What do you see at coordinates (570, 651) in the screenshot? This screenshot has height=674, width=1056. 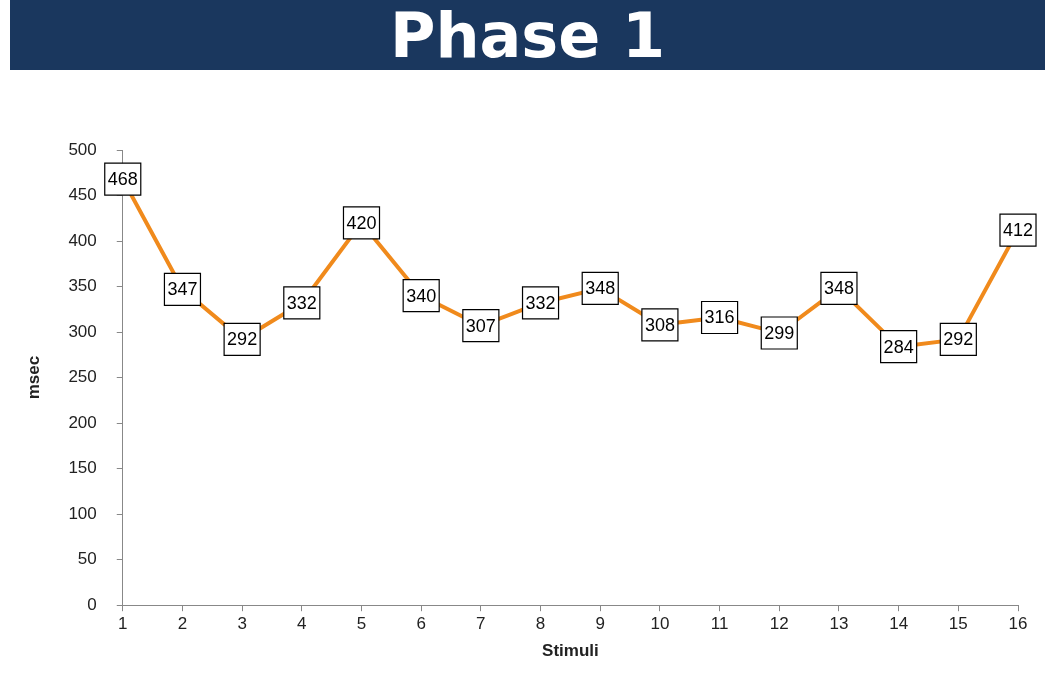 I see `x-axis-title: Stimuli` at bounding box center [570, 651].